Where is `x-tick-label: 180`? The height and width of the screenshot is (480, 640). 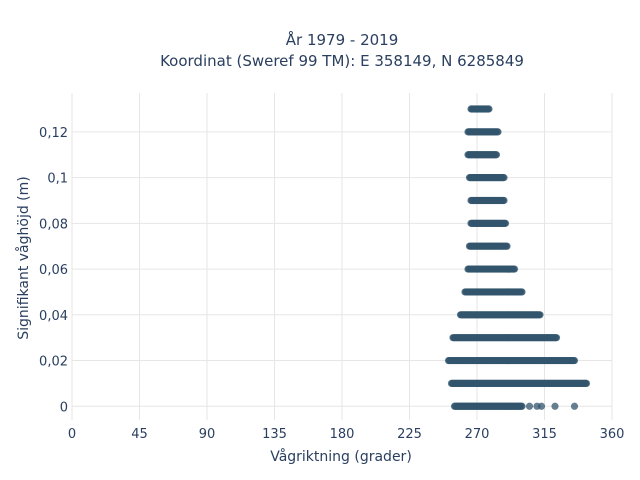 x-tick-label: 180 is located at coordinates (342, 434).